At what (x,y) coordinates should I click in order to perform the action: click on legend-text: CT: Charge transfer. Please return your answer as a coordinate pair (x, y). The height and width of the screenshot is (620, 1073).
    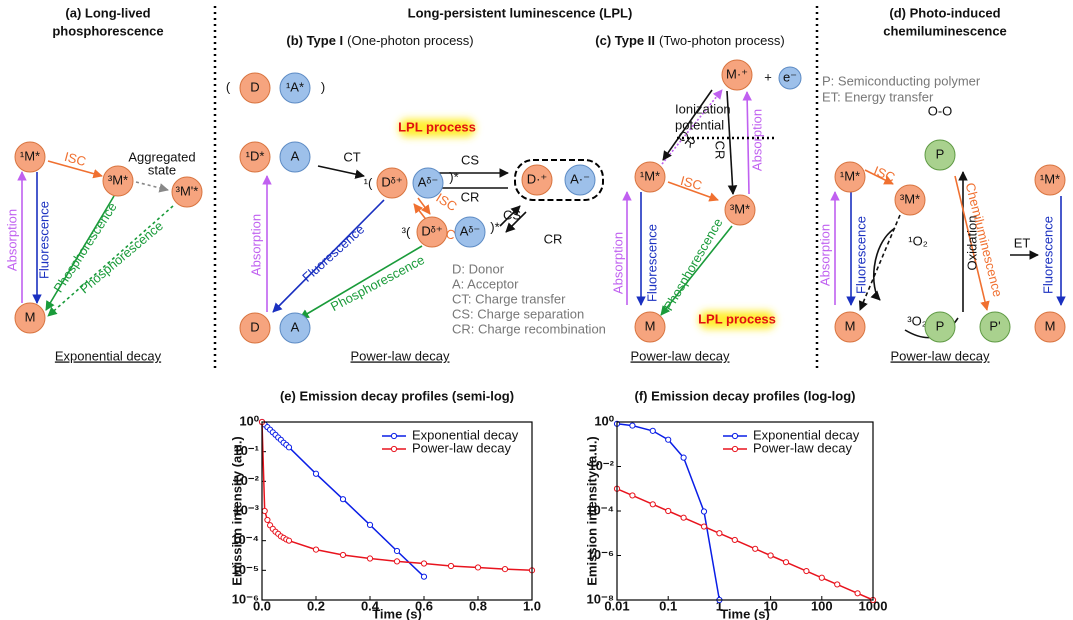
    Looking at the image, I should click on (509, 298).